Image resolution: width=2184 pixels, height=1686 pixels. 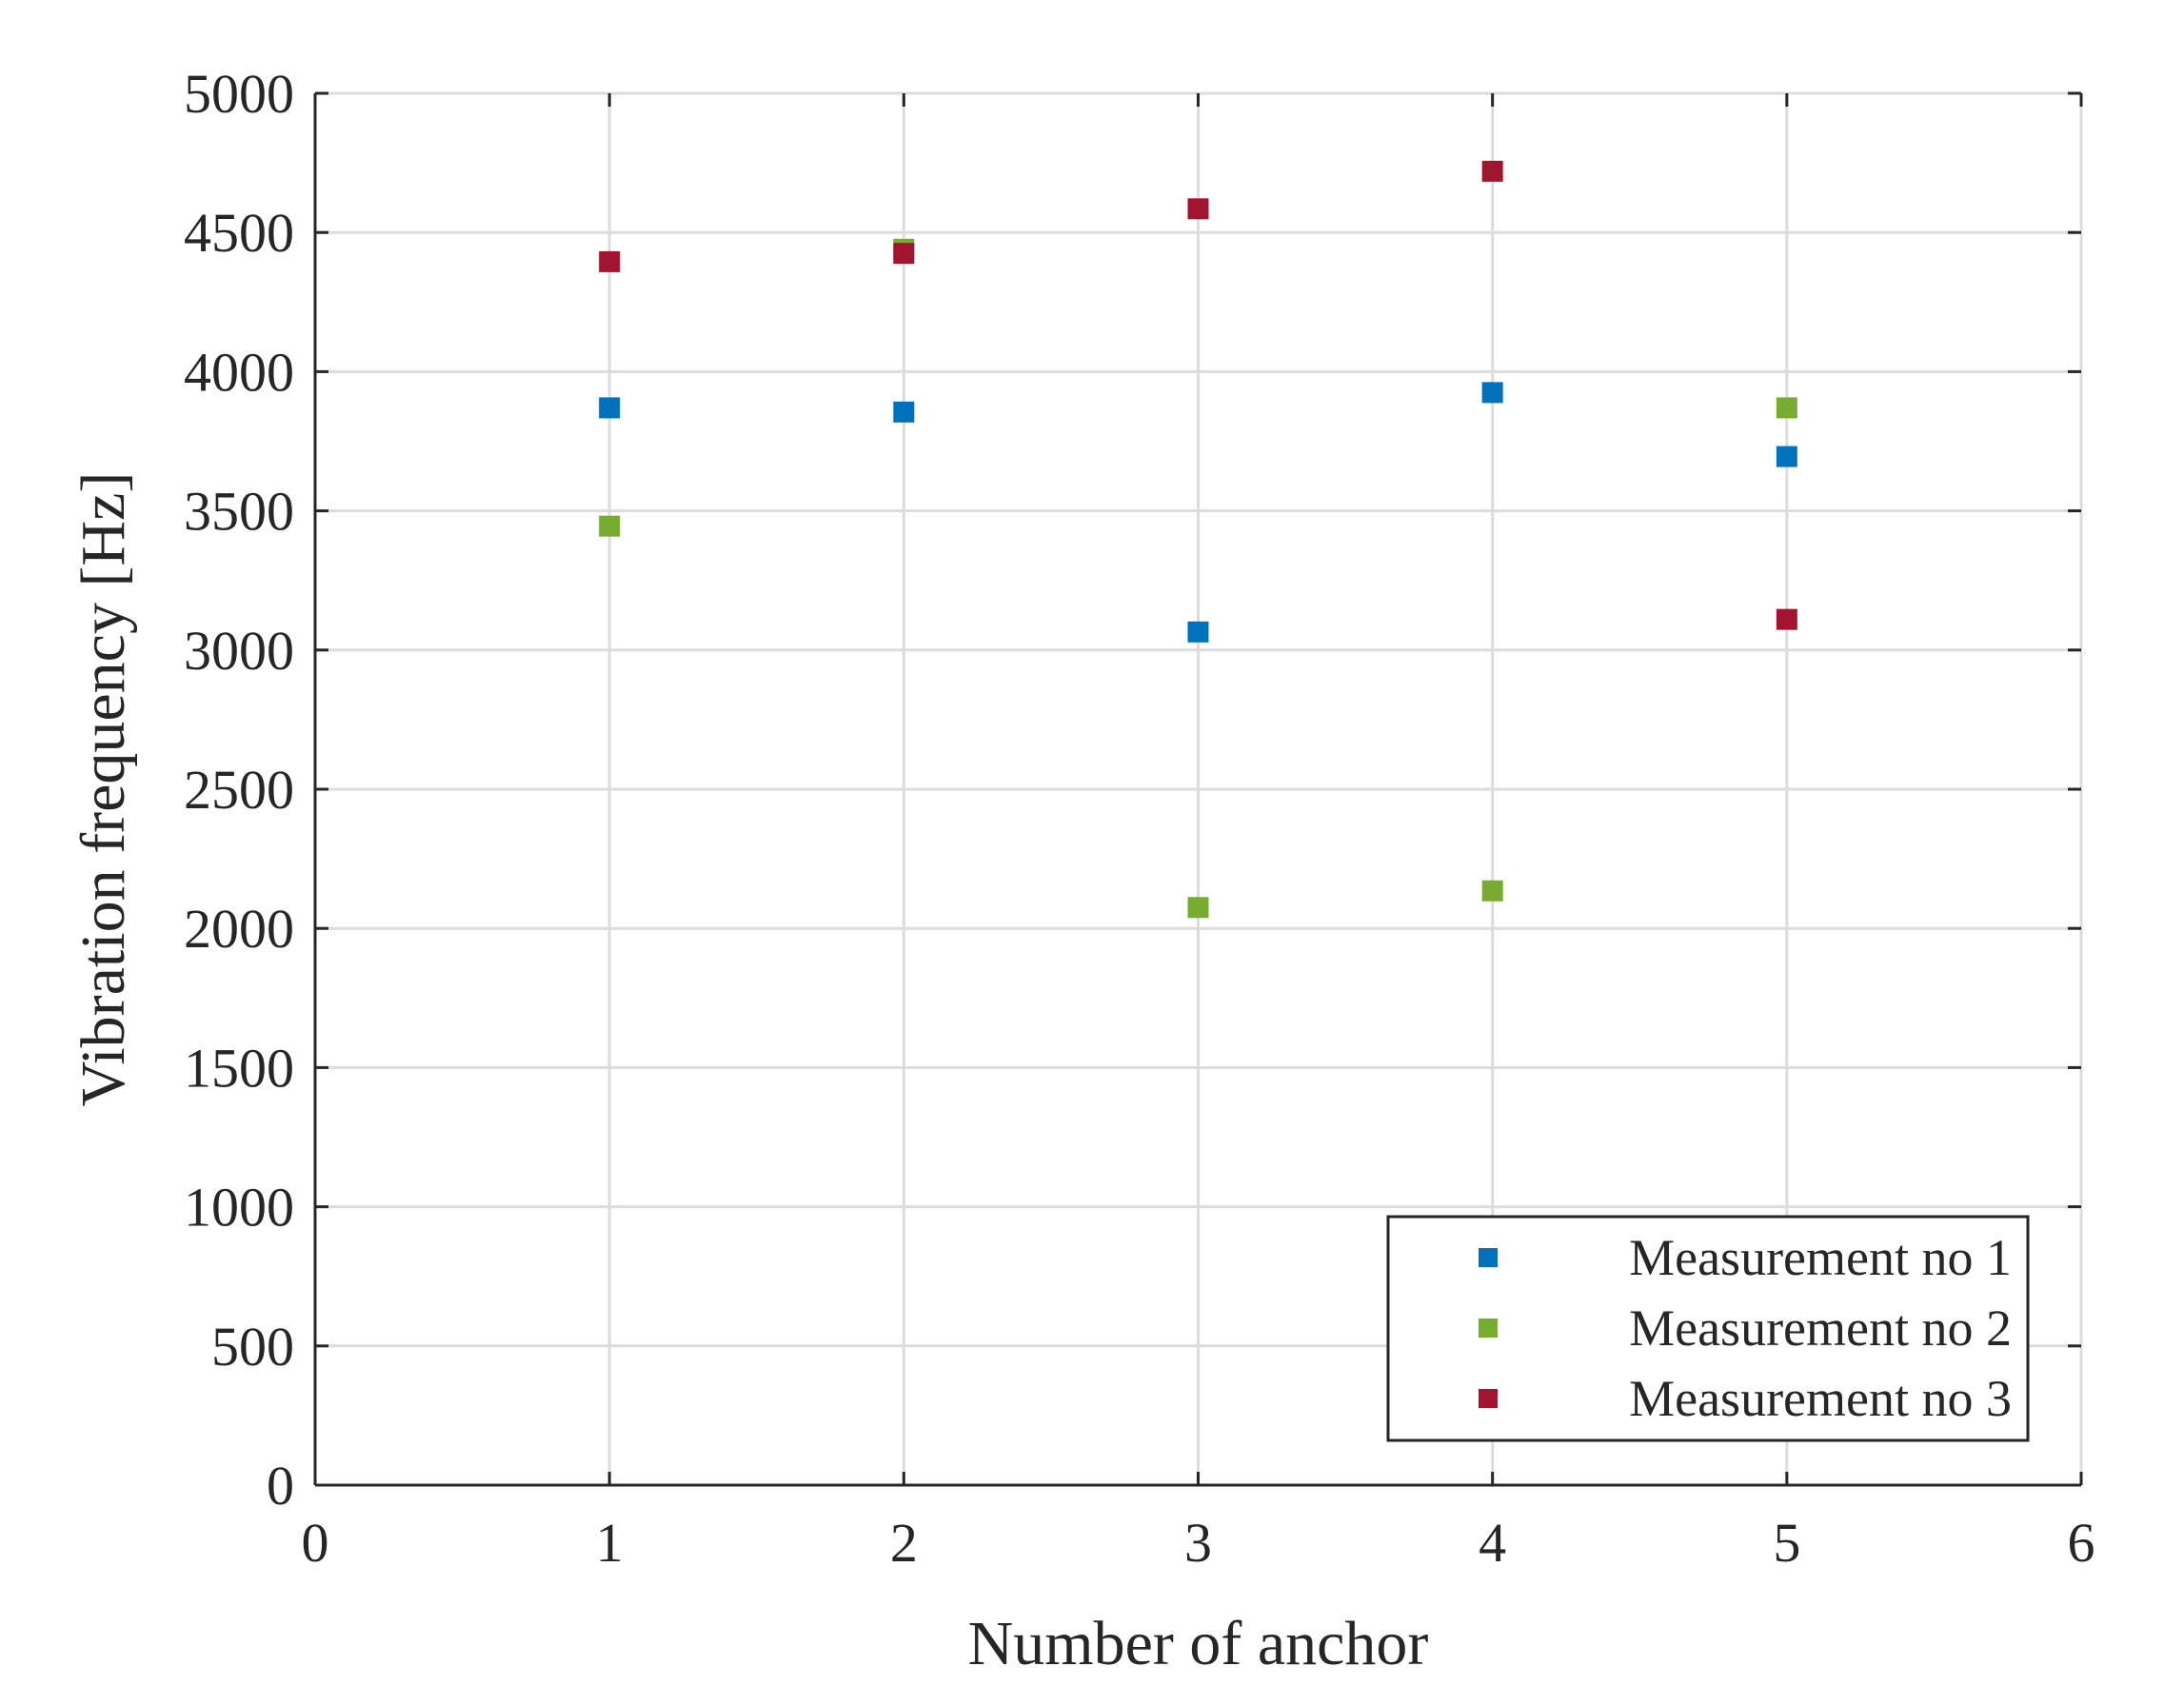 I want to click on y-axis-label: Vibration frequency [Hz], so click(x=103, y=789).